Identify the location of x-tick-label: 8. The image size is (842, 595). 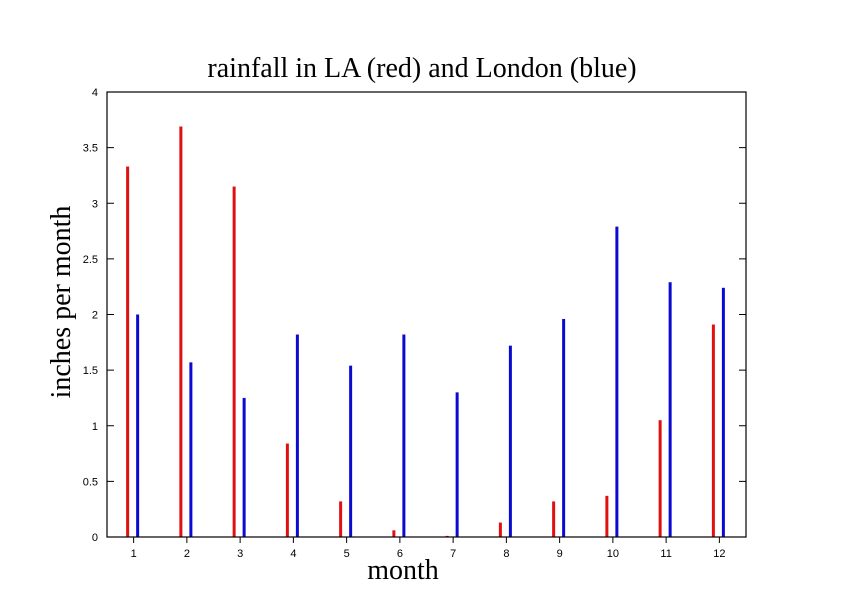
(506, 554).